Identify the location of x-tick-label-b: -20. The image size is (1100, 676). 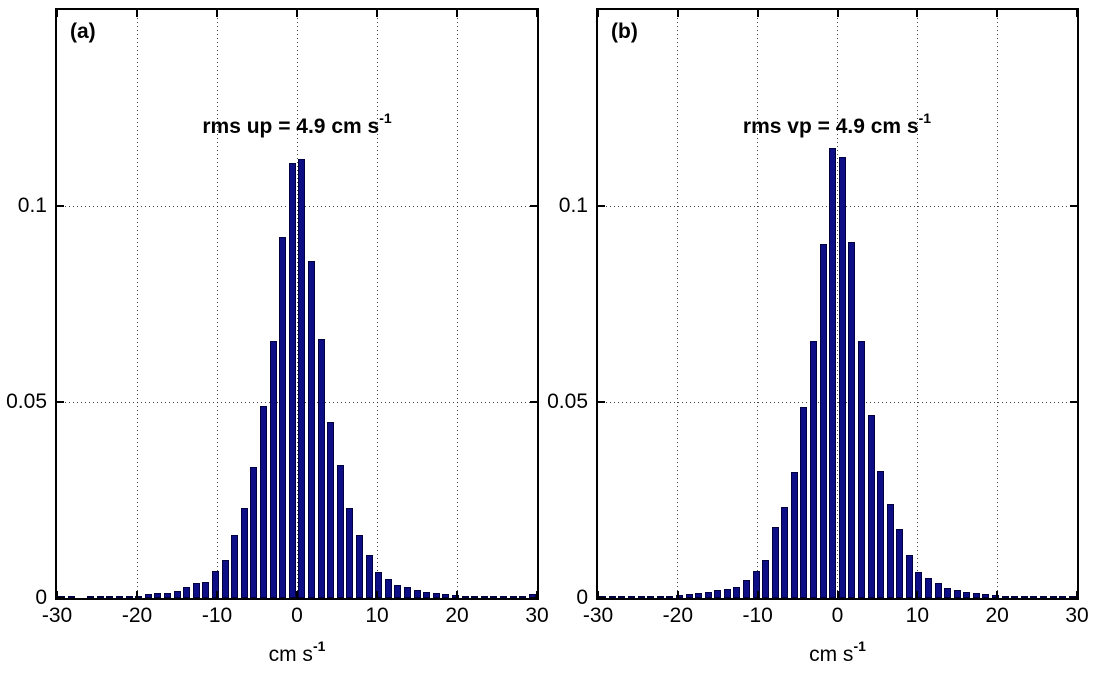
(678, 615).